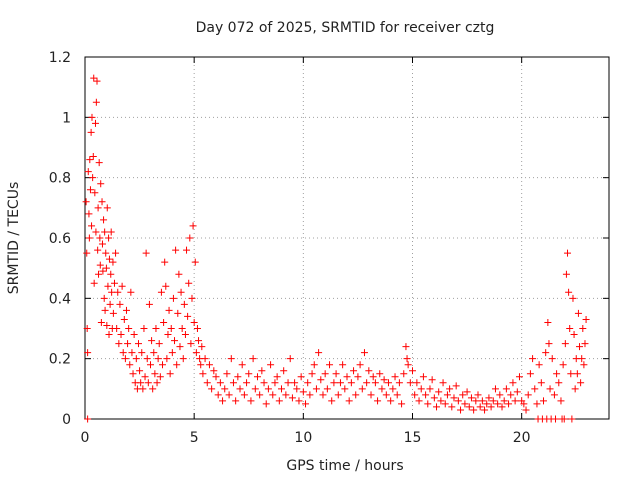 This screenshot has height=480, width=640. Describe the element at coordinates (60, 299) in the screenshot. I see `y-tick-label: 0.4` at that location.